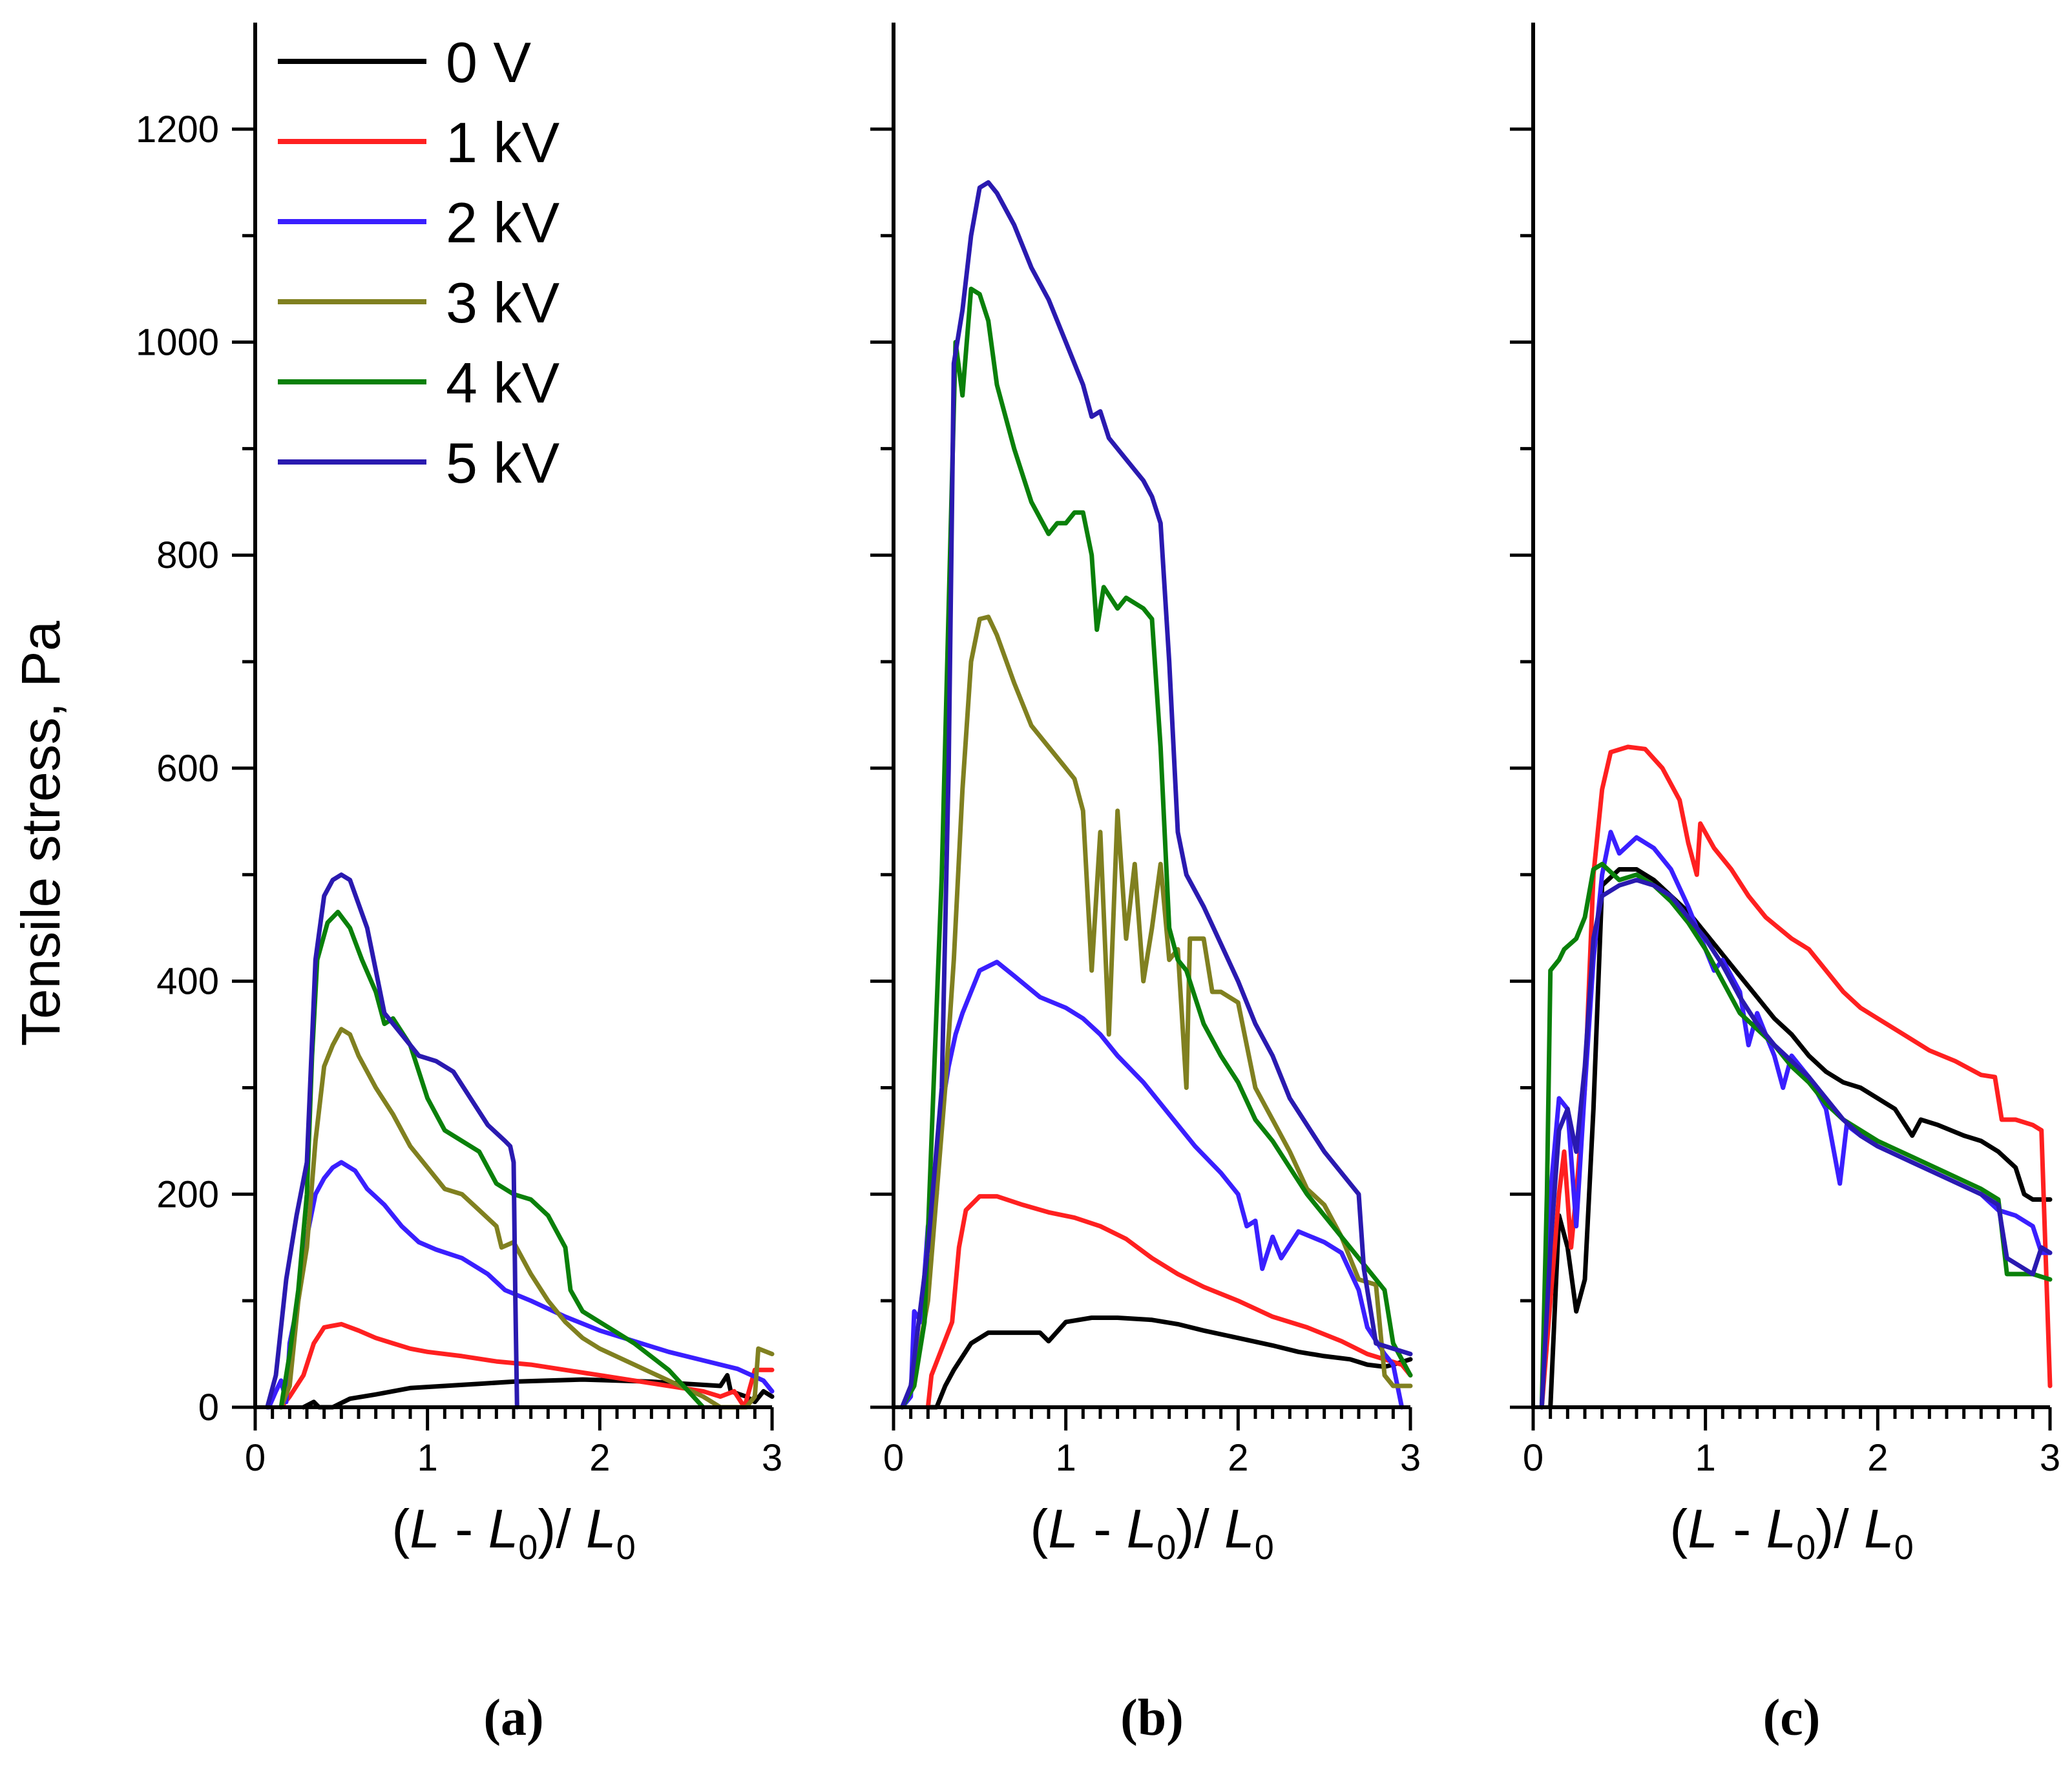 The height and width of the screenshot is (1771, 2072). What do you see at coordinates (419, 303) in the screenshot?
I see `legend-entry: 3 kV` at bounding box center [419, 303].